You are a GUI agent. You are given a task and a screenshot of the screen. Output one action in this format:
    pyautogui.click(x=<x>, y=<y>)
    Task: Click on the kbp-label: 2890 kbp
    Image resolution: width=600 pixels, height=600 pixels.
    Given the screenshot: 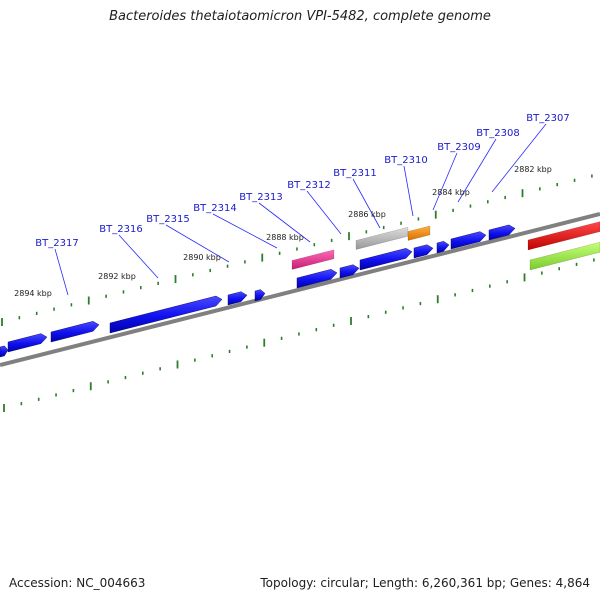 What is the action you would take?
    pyautogui.click(x=202, y=257)
    